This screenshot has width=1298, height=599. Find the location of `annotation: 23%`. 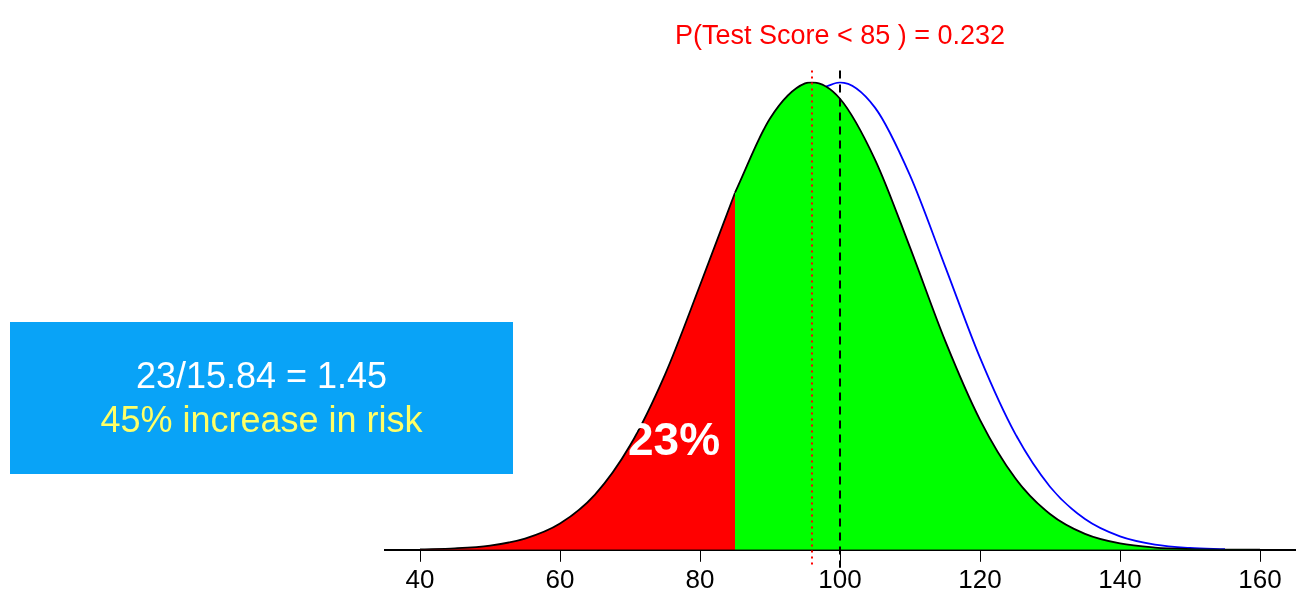

annotation: 23% is located at coordinates (675, 439).